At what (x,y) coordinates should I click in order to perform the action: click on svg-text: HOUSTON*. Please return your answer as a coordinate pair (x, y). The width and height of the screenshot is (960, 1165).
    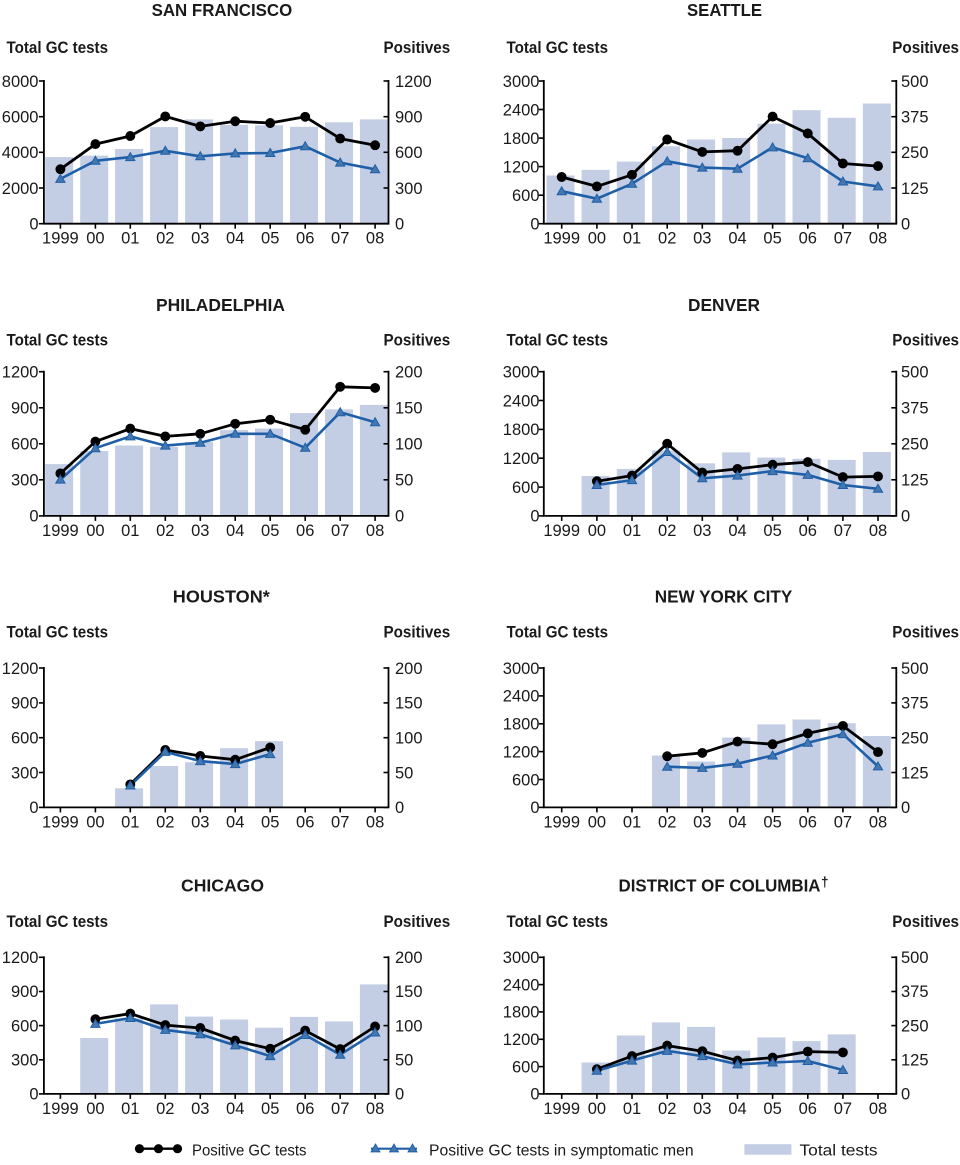
    Looking at the image, I should click on (221, 597).